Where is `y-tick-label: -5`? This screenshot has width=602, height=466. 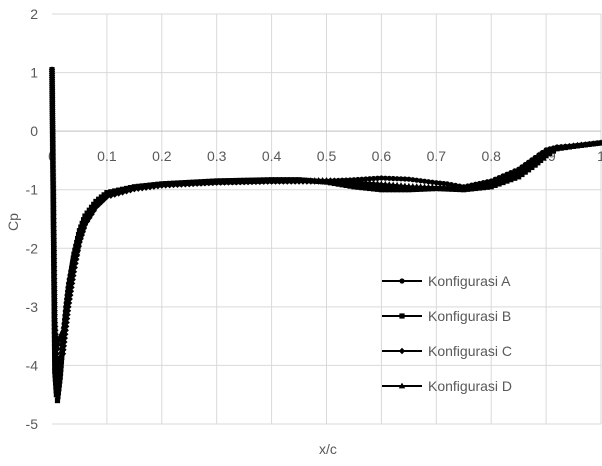
y-tick-label: -5 is located at coordinates (32, 424).